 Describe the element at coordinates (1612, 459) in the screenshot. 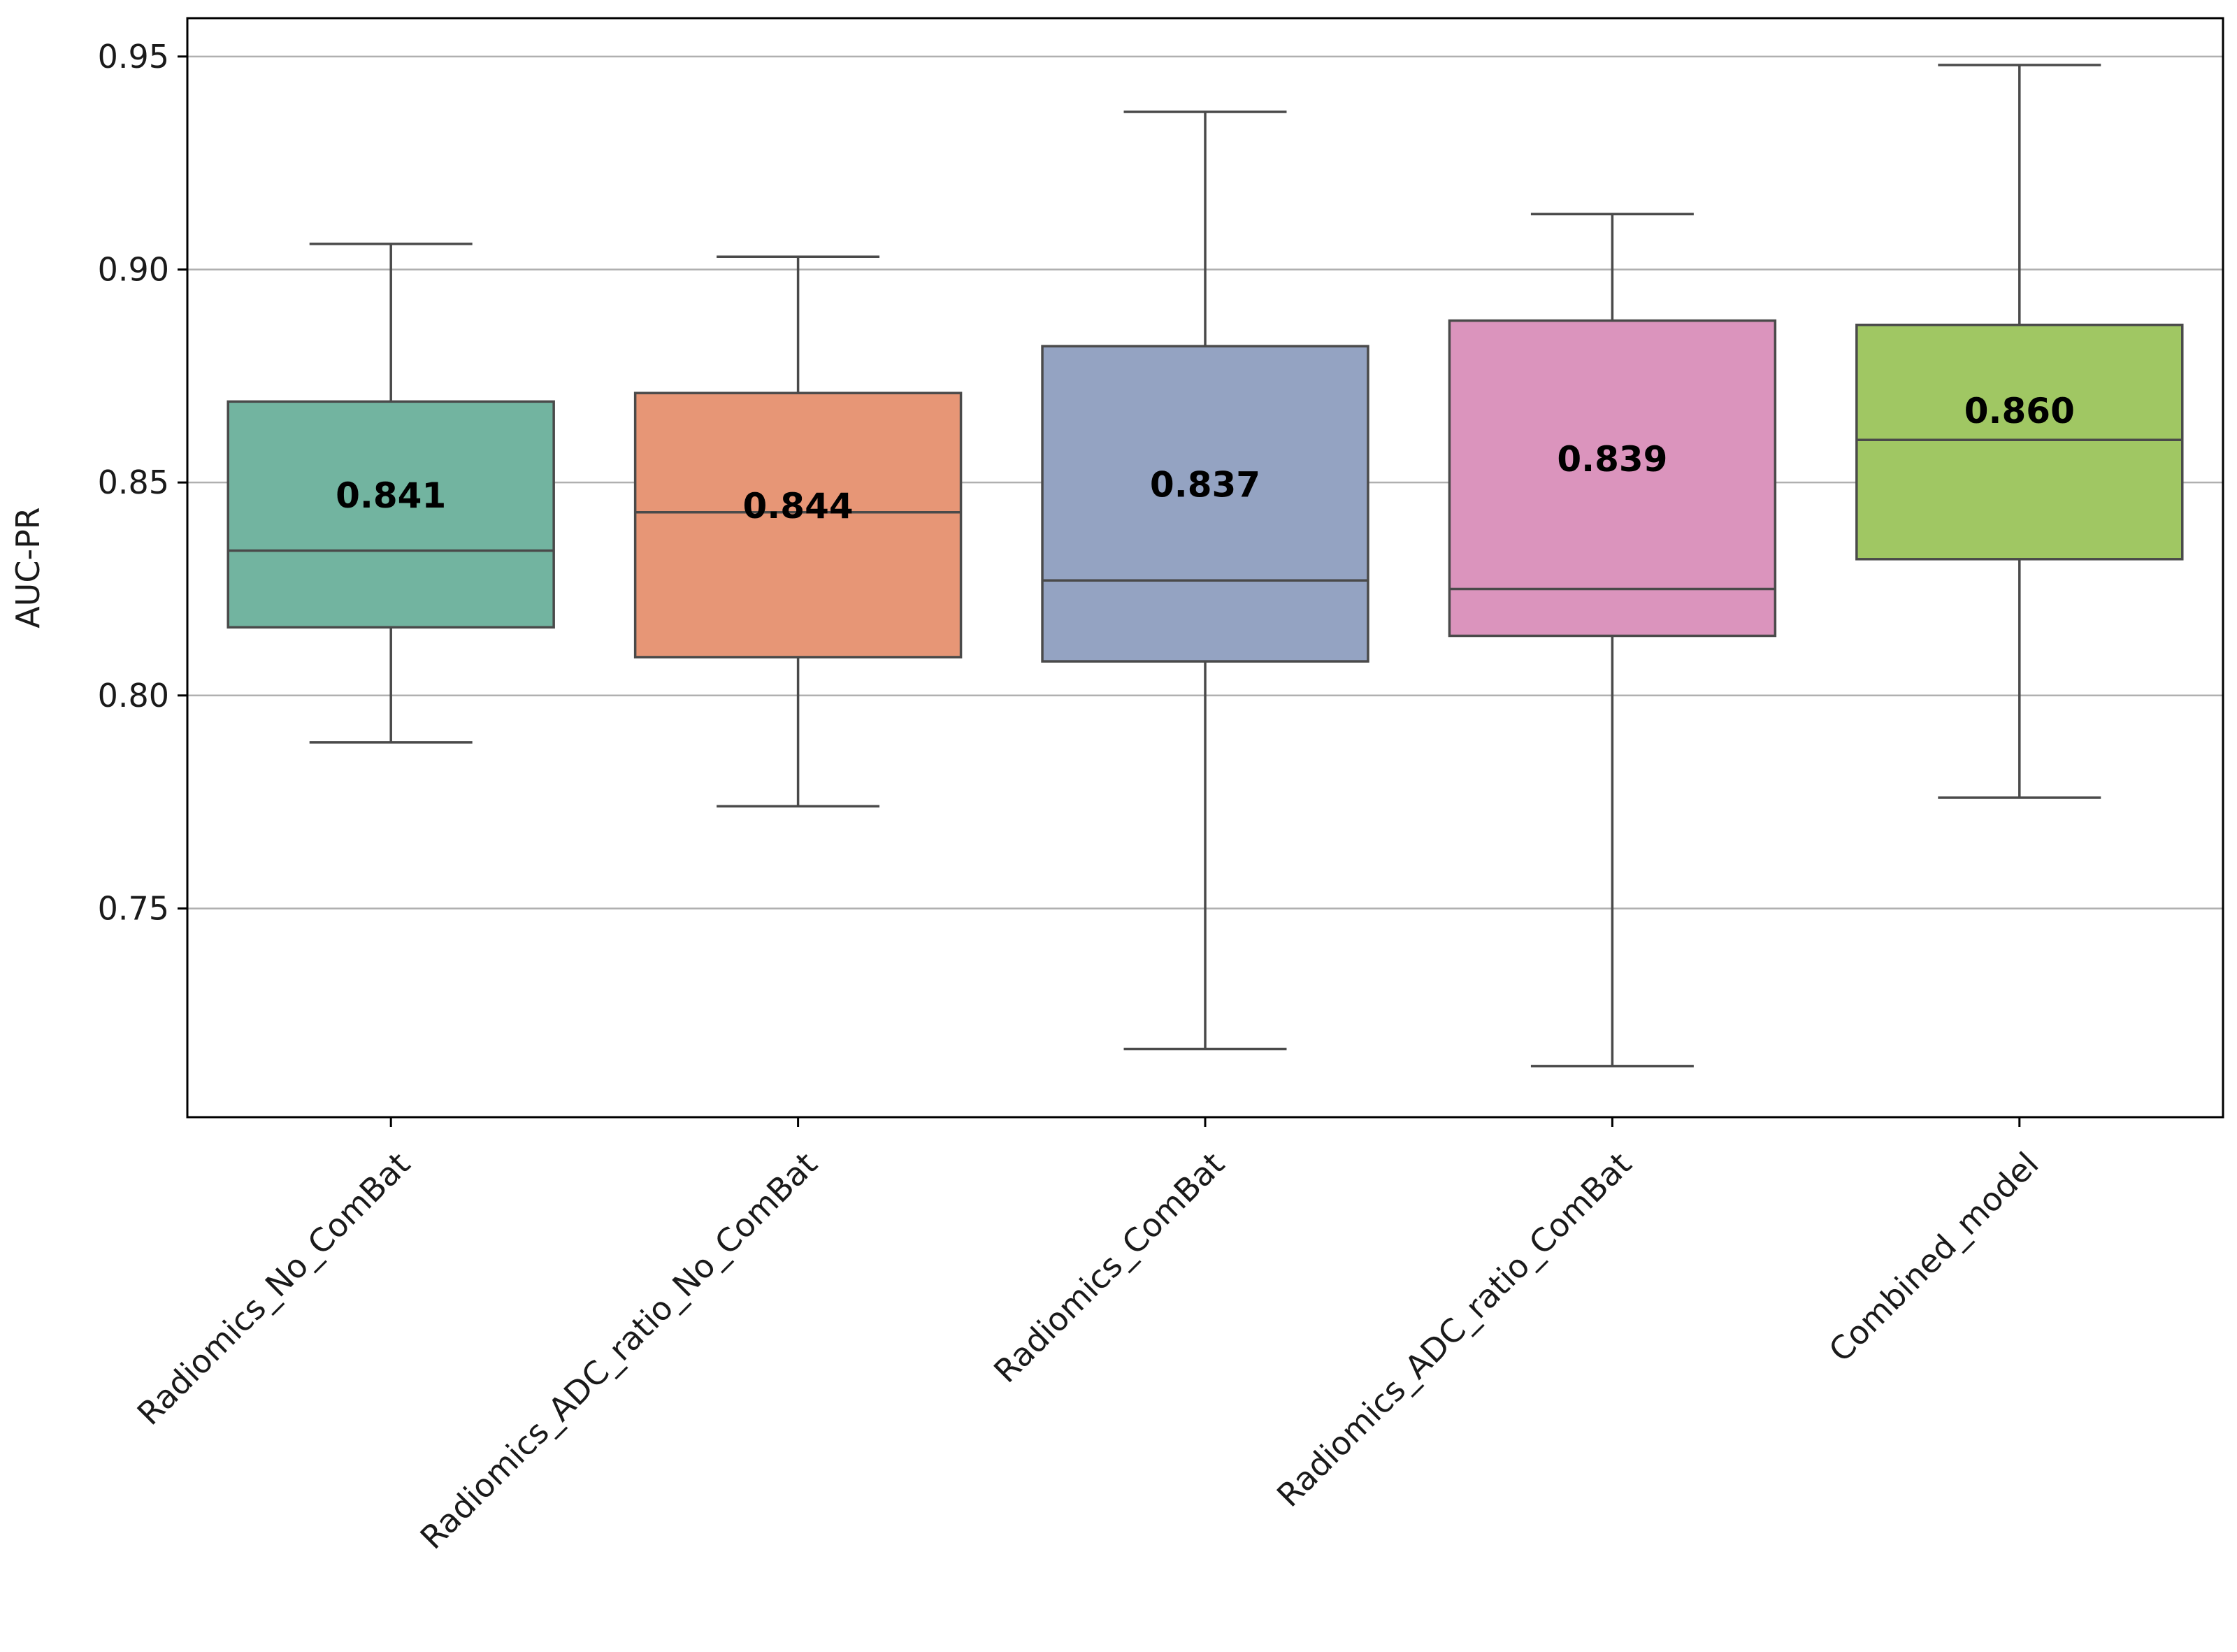

I see `mean-value-label: 0.839` at that location.